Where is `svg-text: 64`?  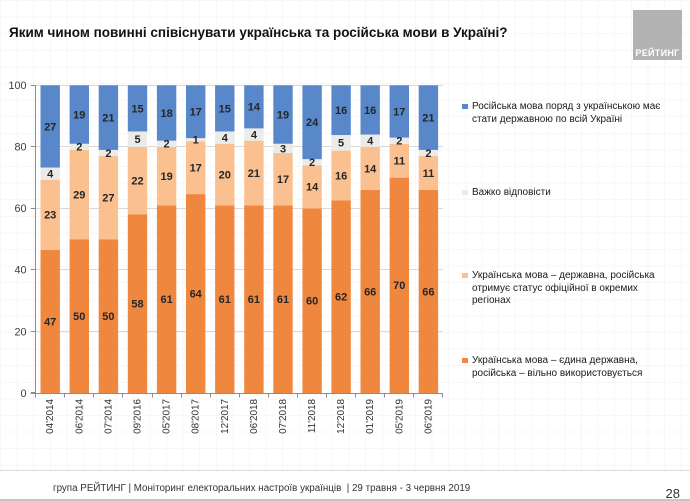 svg-text: 64 is located at coordinates (196, 294).